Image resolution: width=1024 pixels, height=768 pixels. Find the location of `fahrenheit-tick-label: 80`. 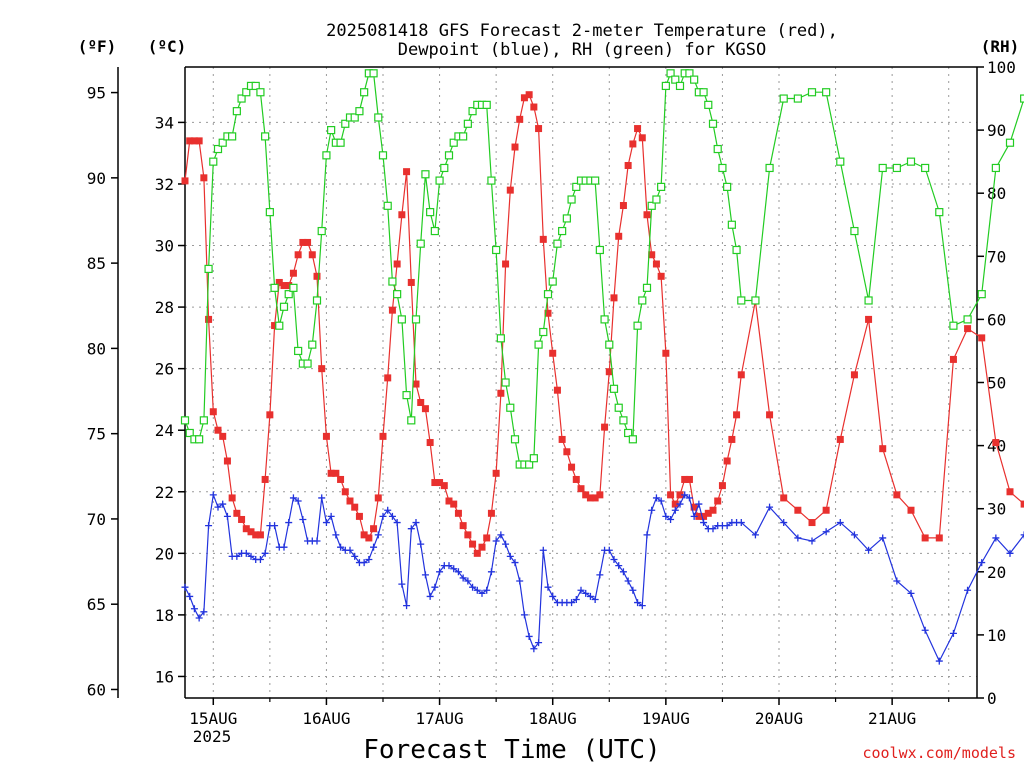

fahrenheit-tick-label: 80 is located at coordinates (96, 348).